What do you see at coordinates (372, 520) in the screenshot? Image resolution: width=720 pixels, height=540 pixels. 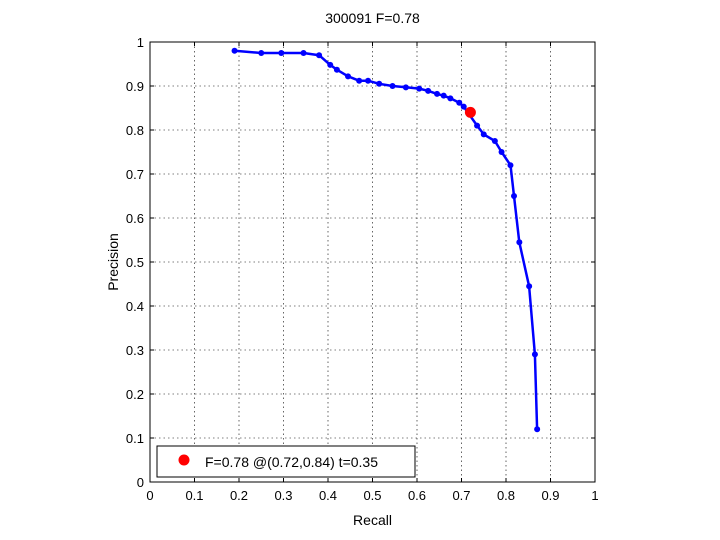 I see `x-axis-title: Recall` at bounding box center [372, 520].